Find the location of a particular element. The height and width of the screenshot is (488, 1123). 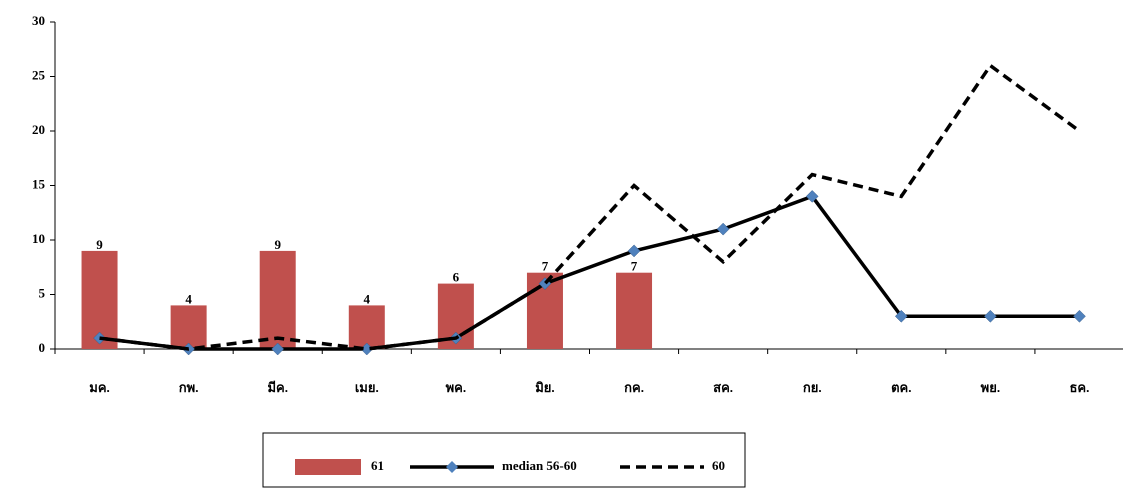

x-tick-label: กย. is located at coordinates (812, 387).